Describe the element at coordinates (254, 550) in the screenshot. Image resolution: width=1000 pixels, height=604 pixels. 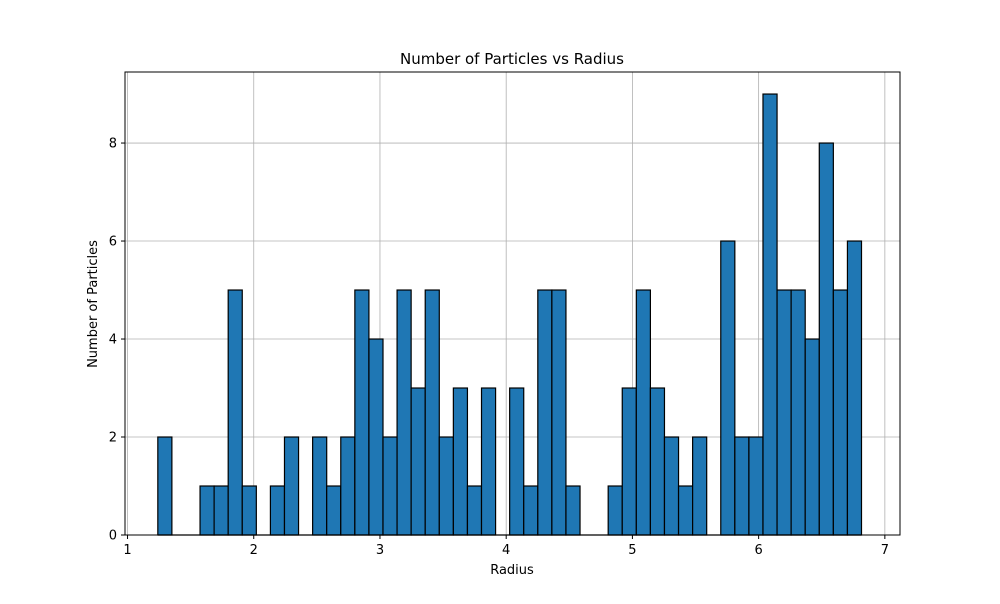
I see `x-tick-label: 2` at that location.